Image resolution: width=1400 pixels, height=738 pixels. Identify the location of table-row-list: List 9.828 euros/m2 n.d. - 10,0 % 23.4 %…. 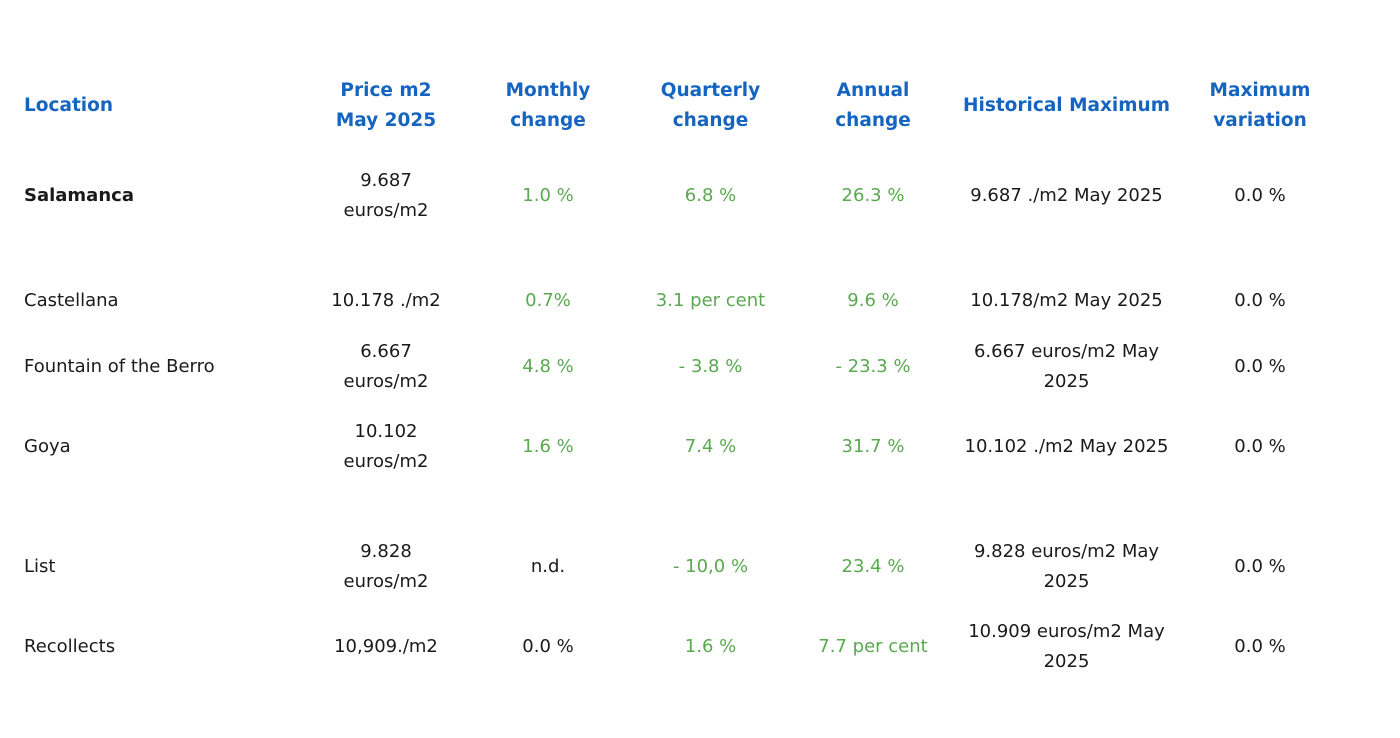
(700, 567).